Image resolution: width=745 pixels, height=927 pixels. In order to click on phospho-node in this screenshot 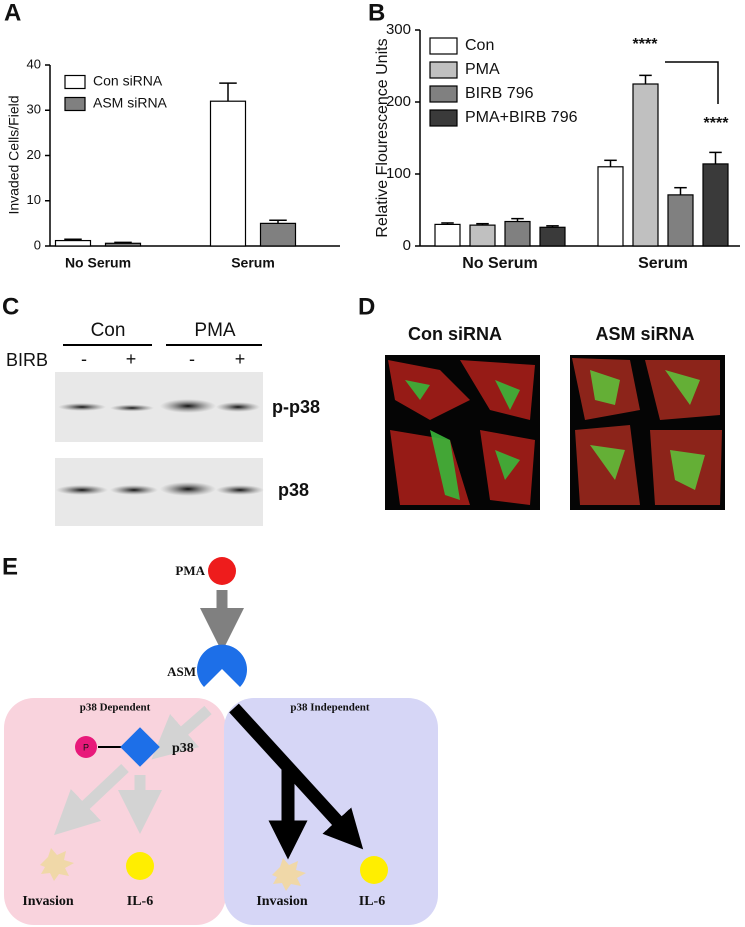, I will do `click(86, 747)`.